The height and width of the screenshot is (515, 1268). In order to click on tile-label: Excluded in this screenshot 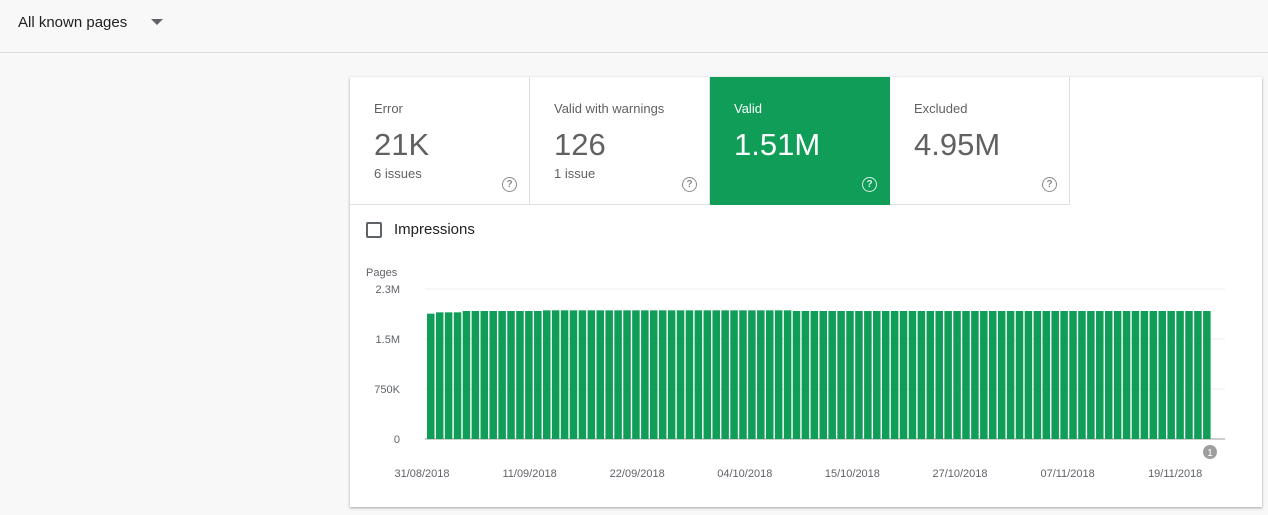, I will do `click(941, 108)`.